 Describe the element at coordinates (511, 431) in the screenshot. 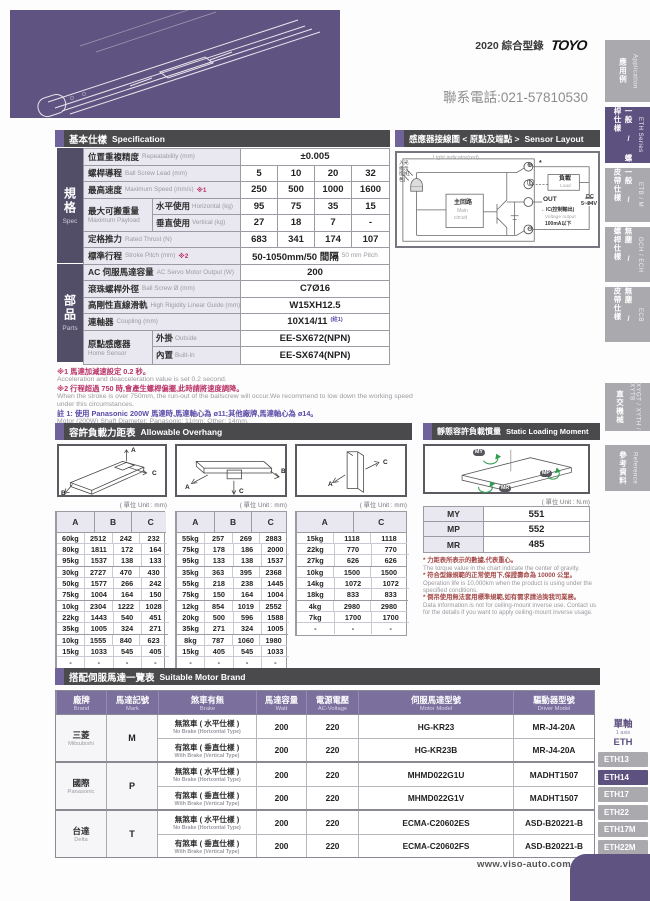

I see `section-header-static-loading-moment: 靜態容許負載慣量 Static Loading Moment` at that location.